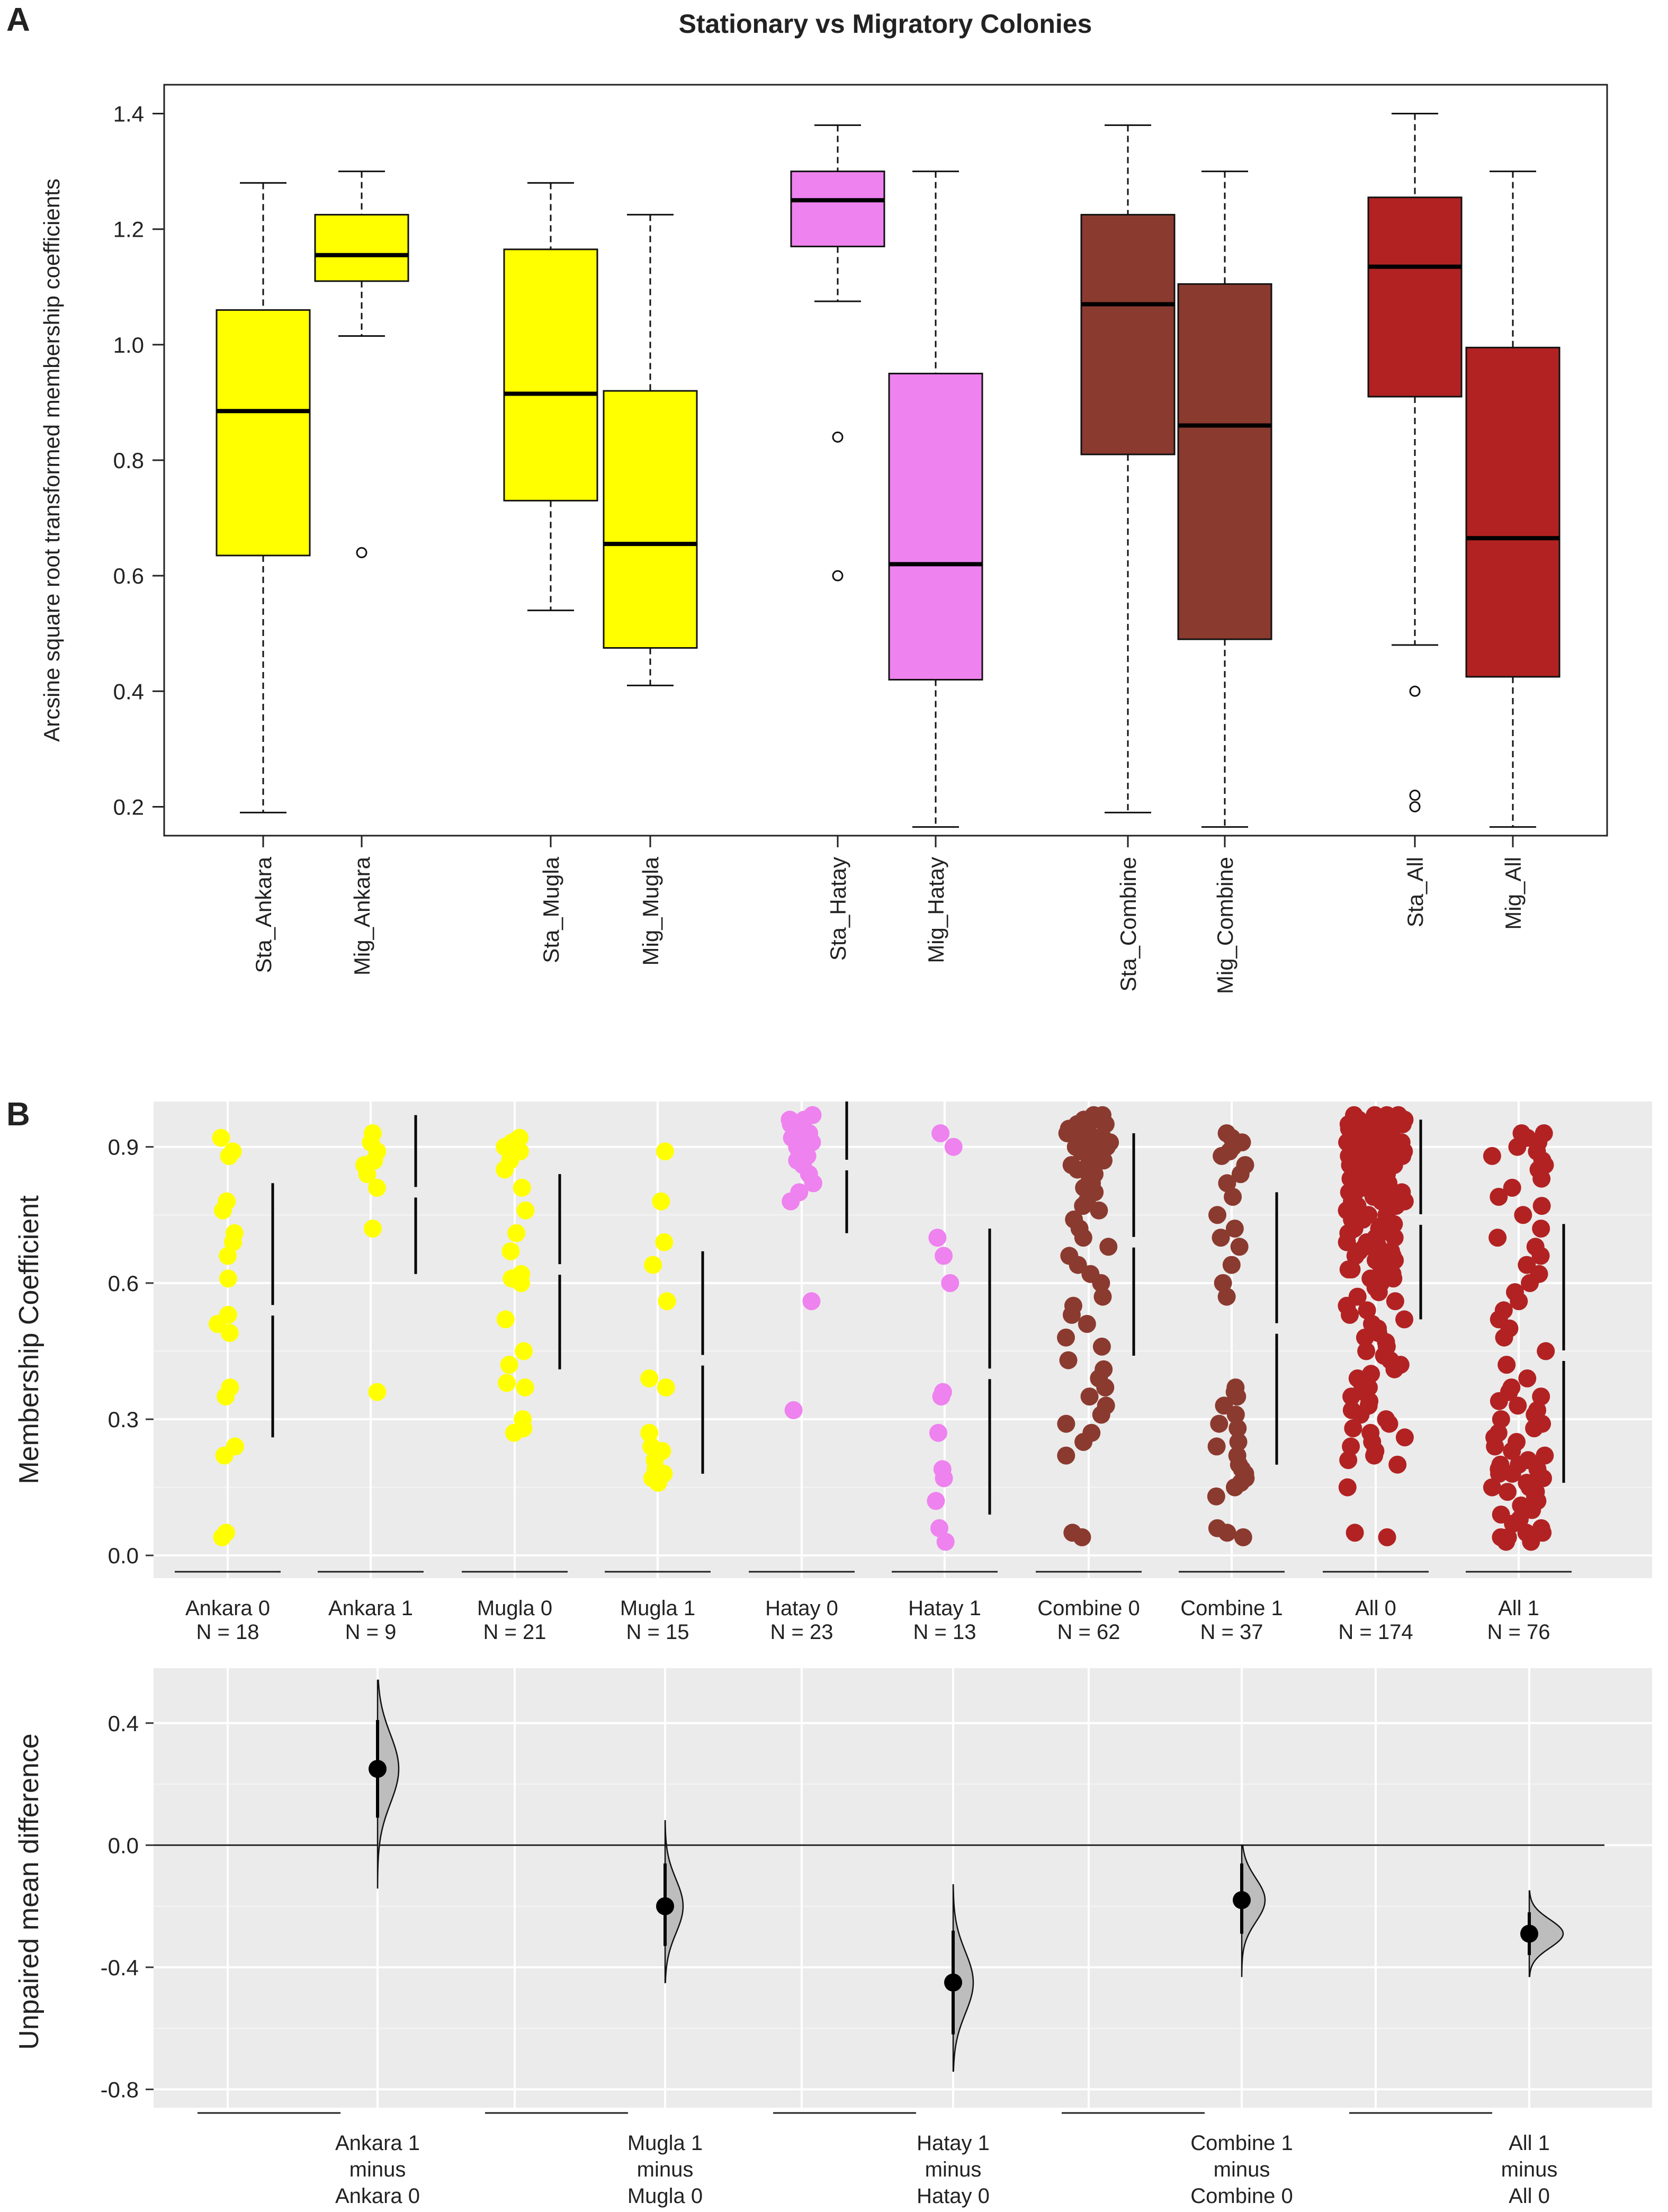 The width and height of the screenshot is (1668, 2212). What do you see at coordinates (128, 115) in the screenshot?
I see `y-tick-label: 1.4` at bounding box center [128, 115].